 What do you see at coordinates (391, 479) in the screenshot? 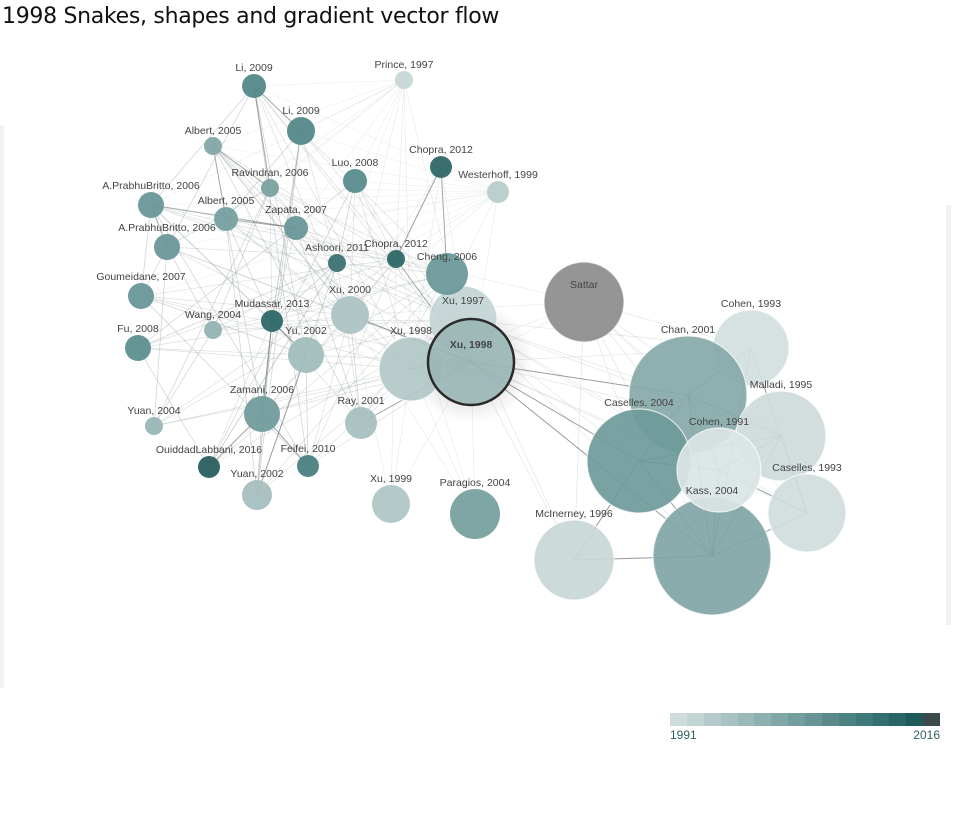
I see `node-label: Xu, 1999` at bounding box center [391, 479].